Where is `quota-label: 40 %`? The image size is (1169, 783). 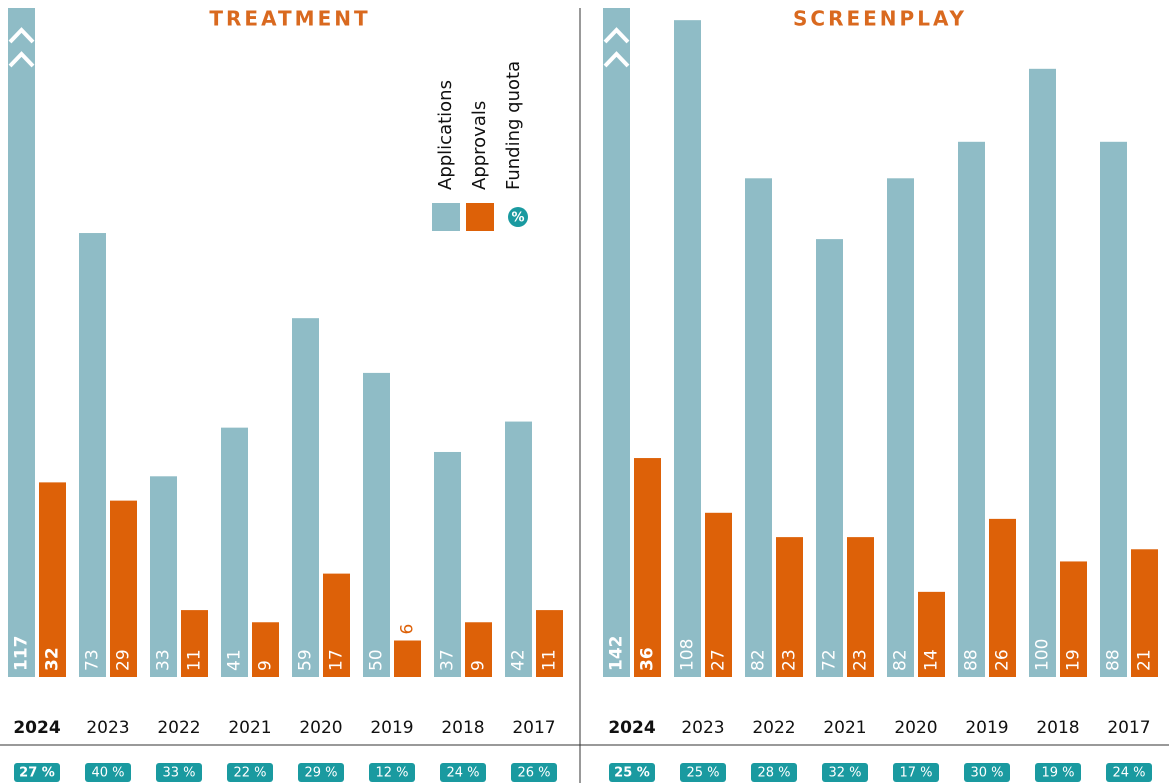 quota-label: 40 % is located at coordinates (107, 773).